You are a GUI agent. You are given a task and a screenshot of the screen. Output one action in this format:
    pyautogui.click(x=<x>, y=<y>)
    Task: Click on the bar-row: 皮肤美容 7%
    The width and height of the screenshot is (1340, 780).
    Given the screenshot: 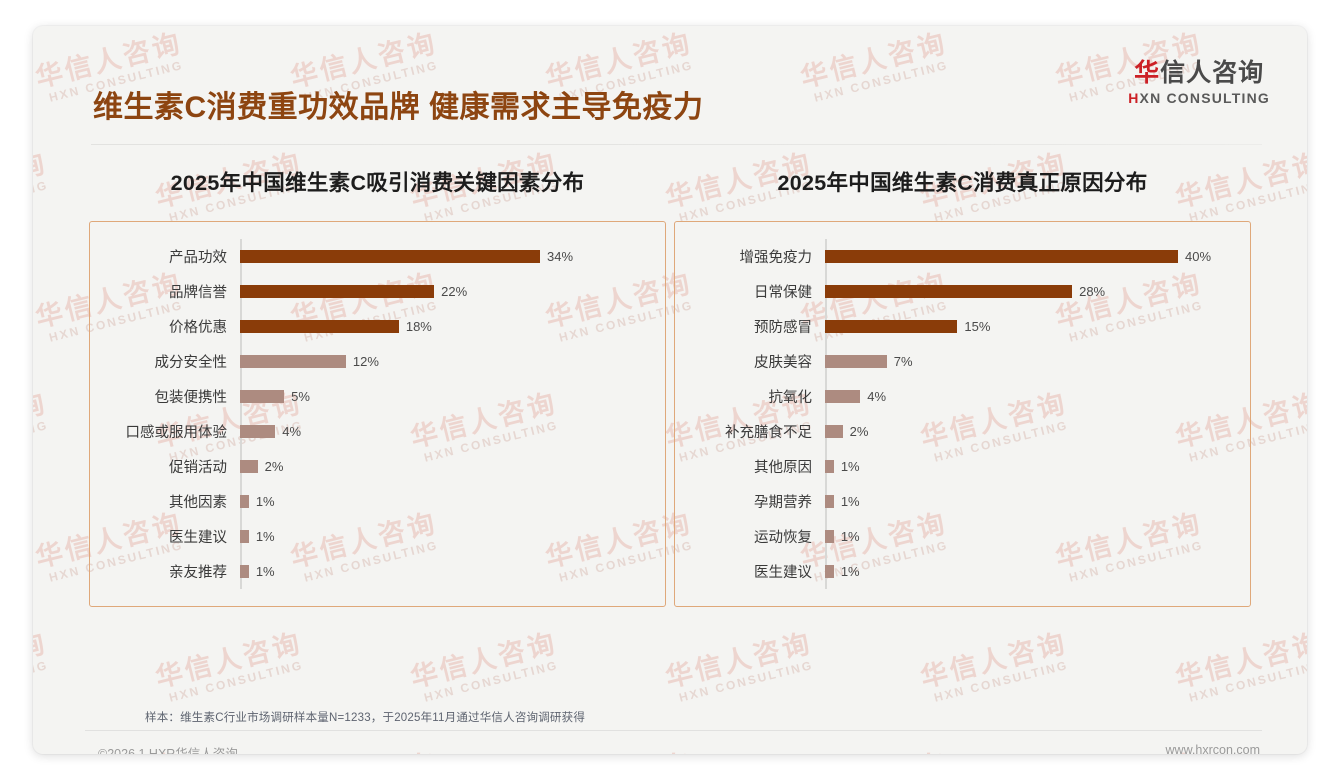 What is the action you would take?
    pyautogui.click(x=956, y=361)
    